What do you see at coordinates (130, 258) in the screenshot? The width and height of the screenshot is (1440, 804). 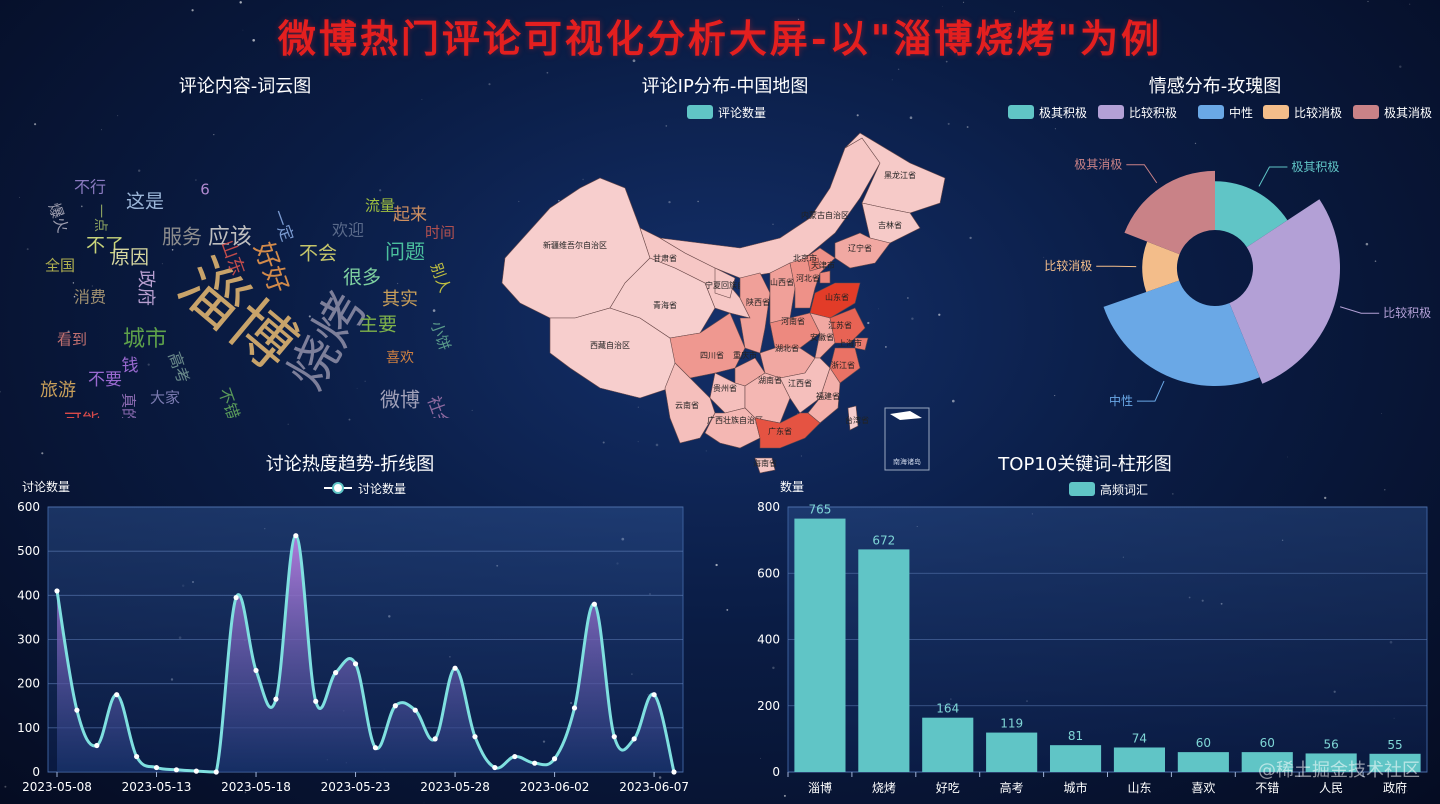 I see `word-8: 原因` at bounding box center [130, 258].